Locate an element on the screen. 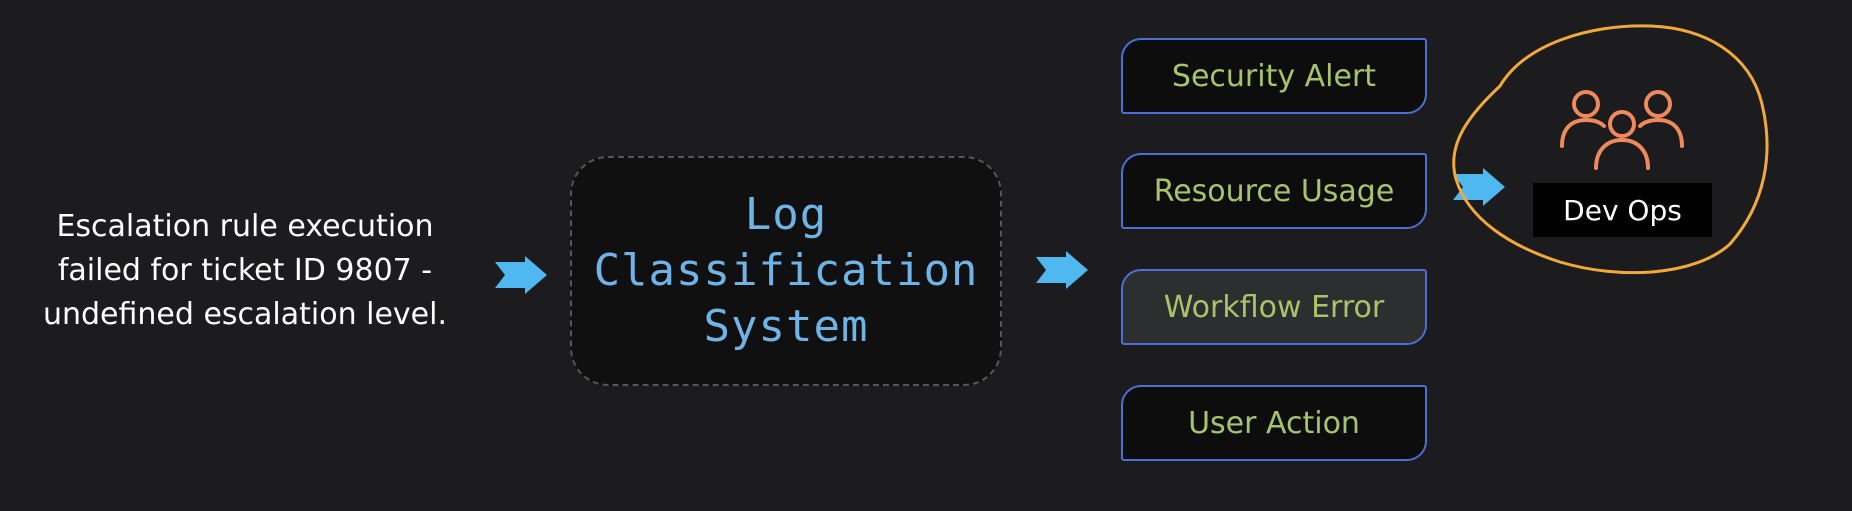 The image size is (1852, 511). category-security-alert: Security Alert is located at coordinates (1274, 76).